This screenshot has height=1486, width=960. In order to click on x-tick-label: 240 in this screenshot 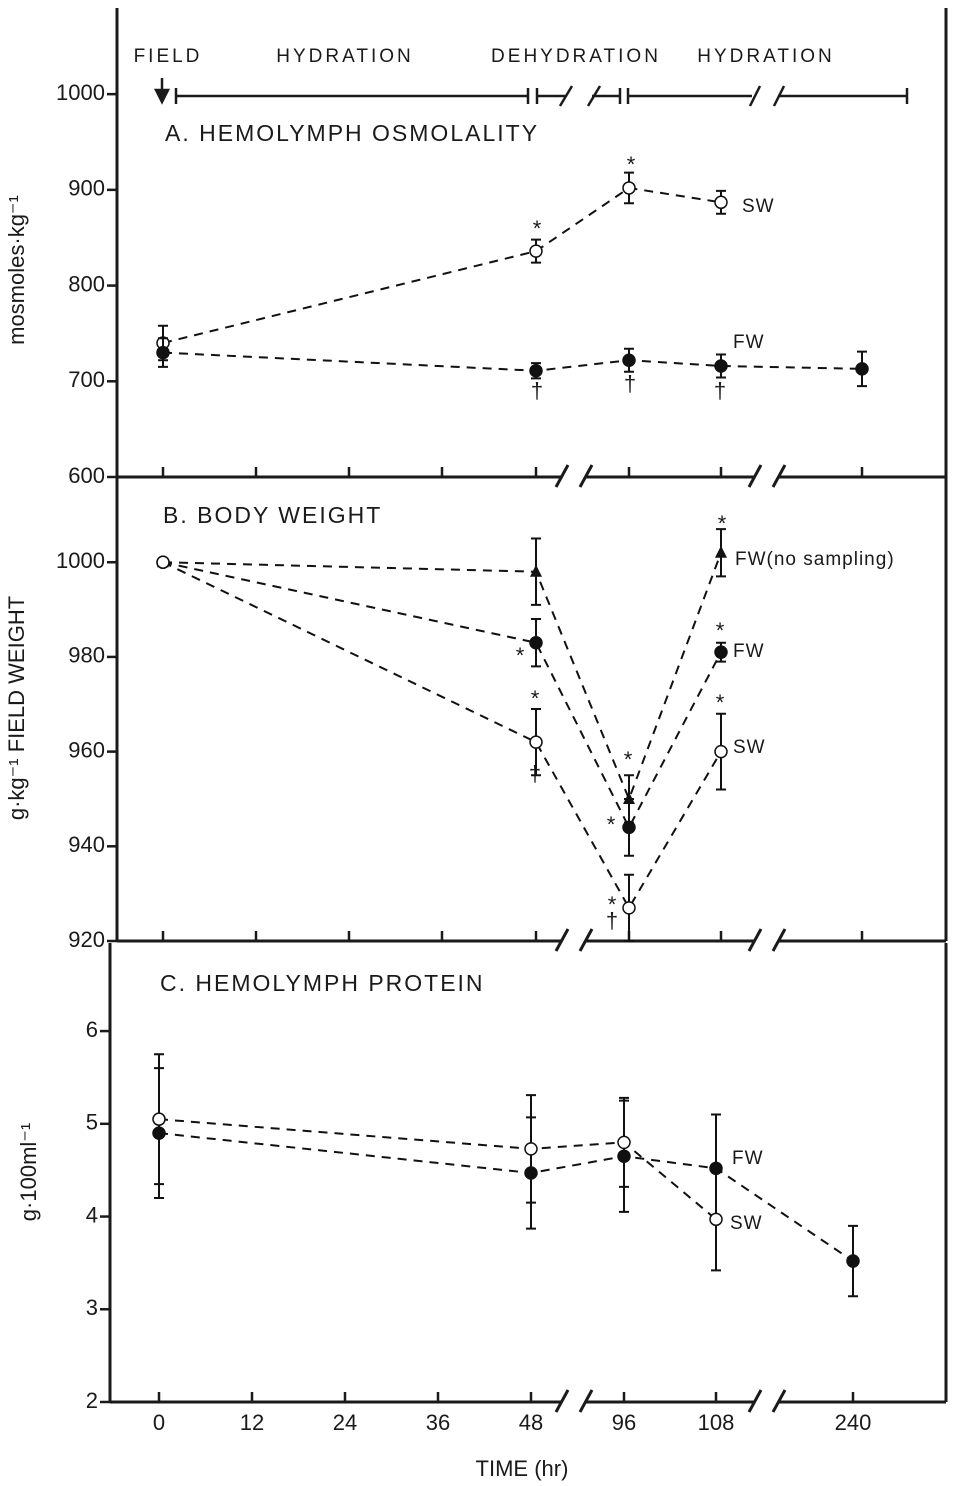, I will do `click(853, 1422)`.